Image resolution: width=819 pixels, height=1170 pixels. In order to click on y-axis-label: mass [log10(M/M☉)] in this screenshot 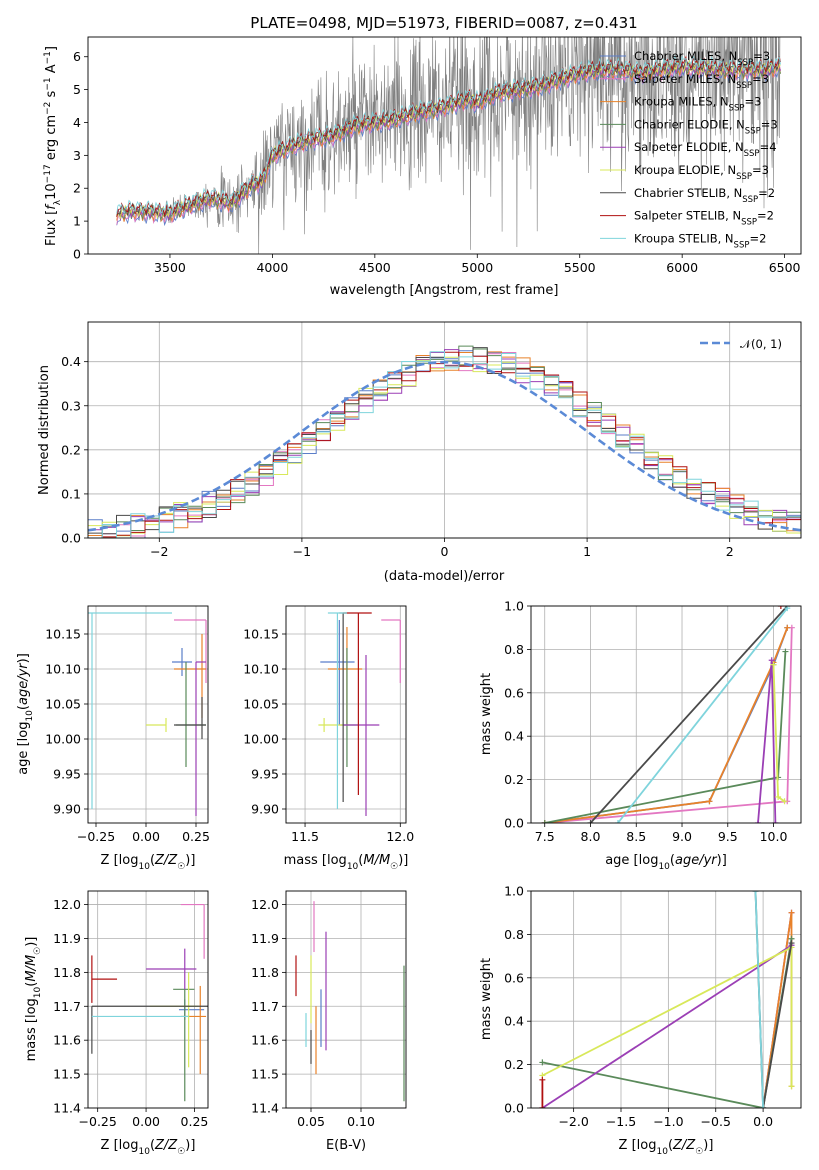, I will do `click(33, 999)`.